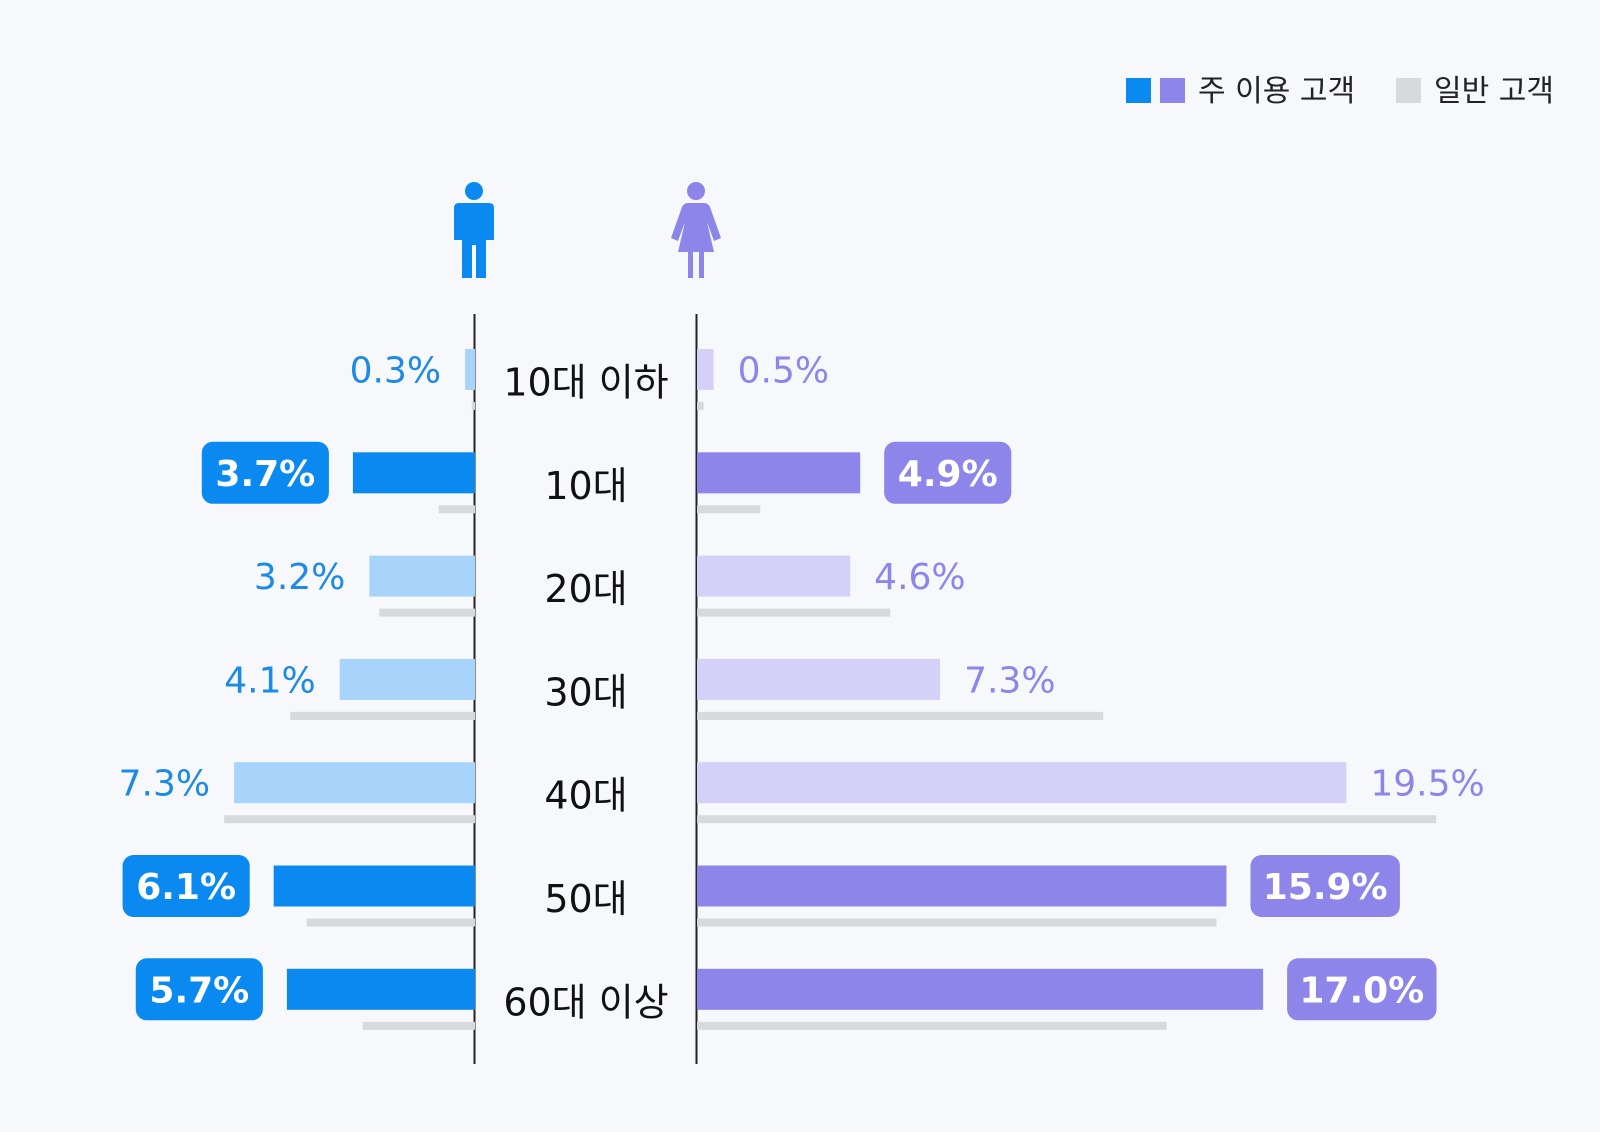 The image size is (1600, 1132). I want to click on female-value-label: 4.6%, so click(919, 577).